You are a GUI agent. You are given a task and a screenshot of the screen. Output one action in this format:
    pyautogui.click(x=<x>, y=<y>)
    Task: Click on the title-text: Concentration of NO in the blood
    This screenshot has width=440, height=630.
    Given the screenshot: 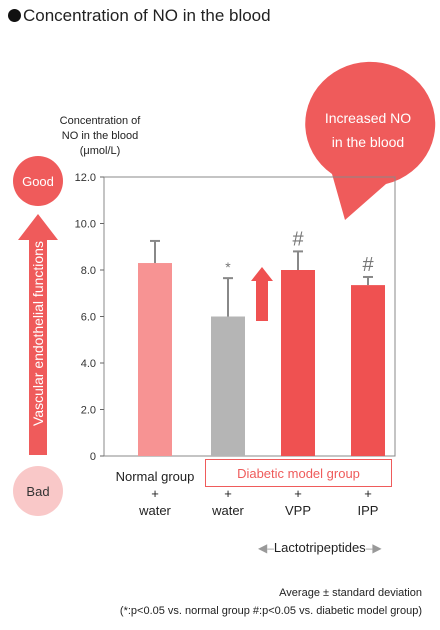 What is the action you would take?
    pyautogui.click(x=147, y=15)
    